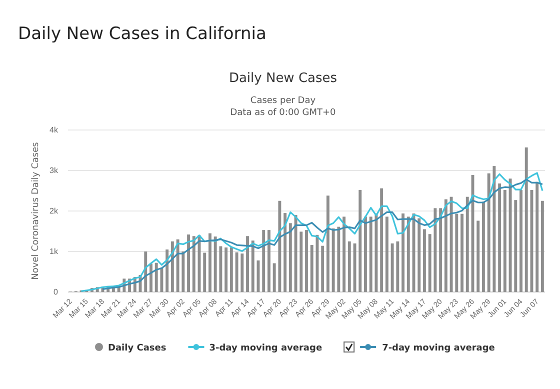  Describe the element at coordinates (36, 211) in the screenshot. I see `y-axis-title: Novel Coronavirus Daily Cases` at that location.